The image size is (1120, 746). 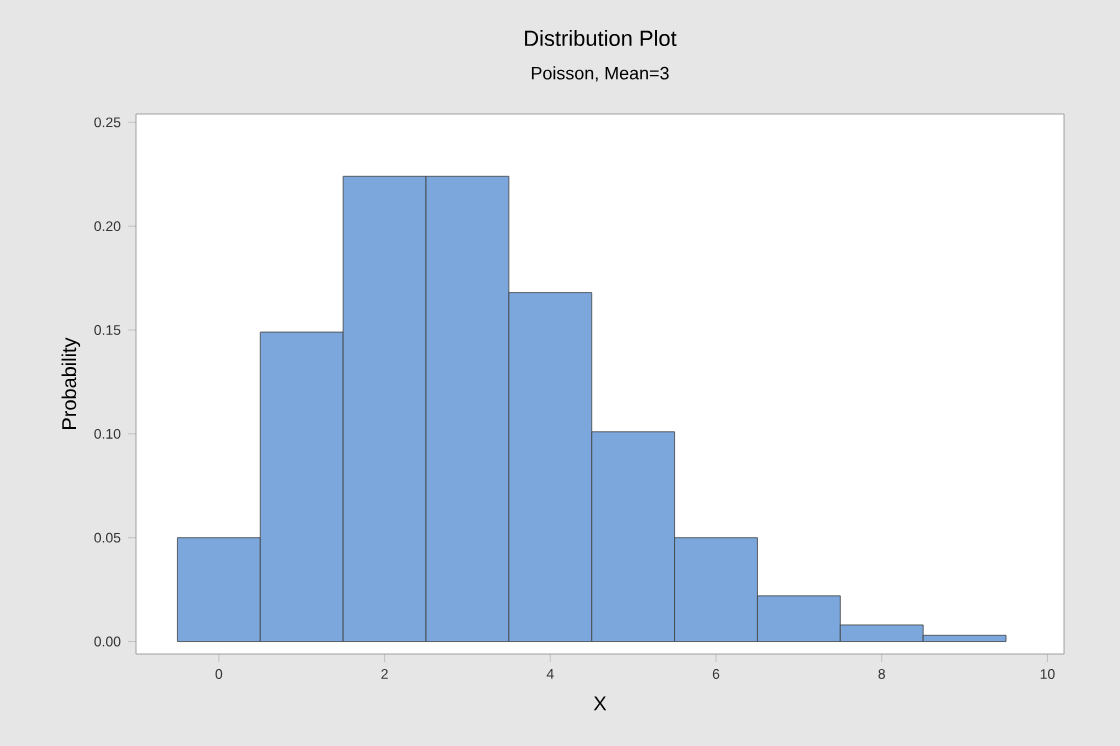 I want to click on x-axis-title: X, so click(x=600, y=703).